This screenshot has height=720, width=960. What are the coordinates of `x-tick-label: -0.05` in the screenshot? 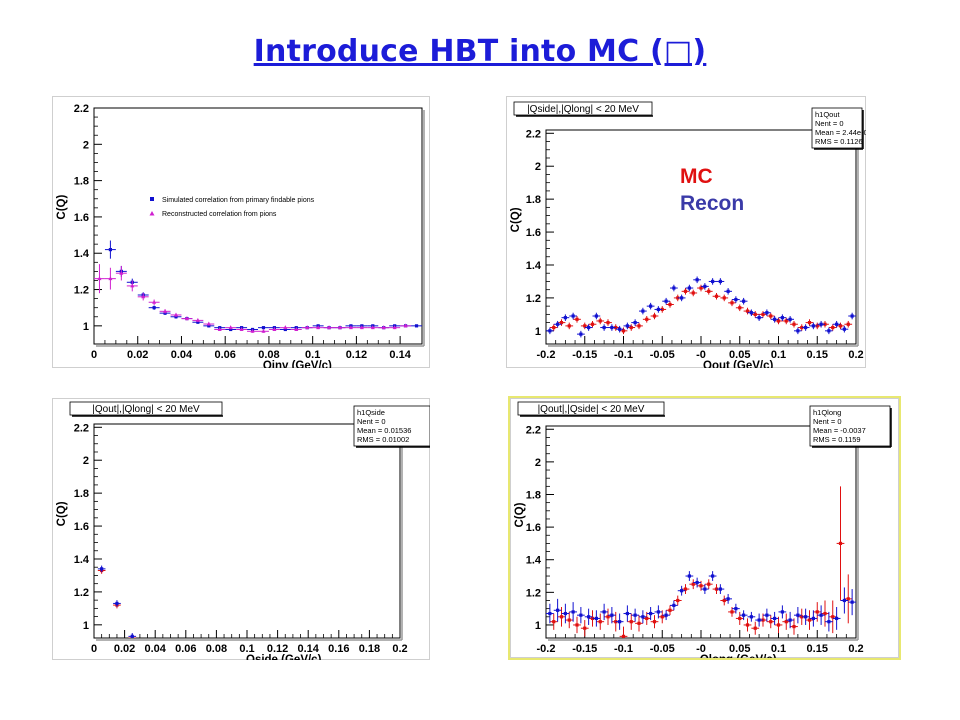 It's located at (662, 649).